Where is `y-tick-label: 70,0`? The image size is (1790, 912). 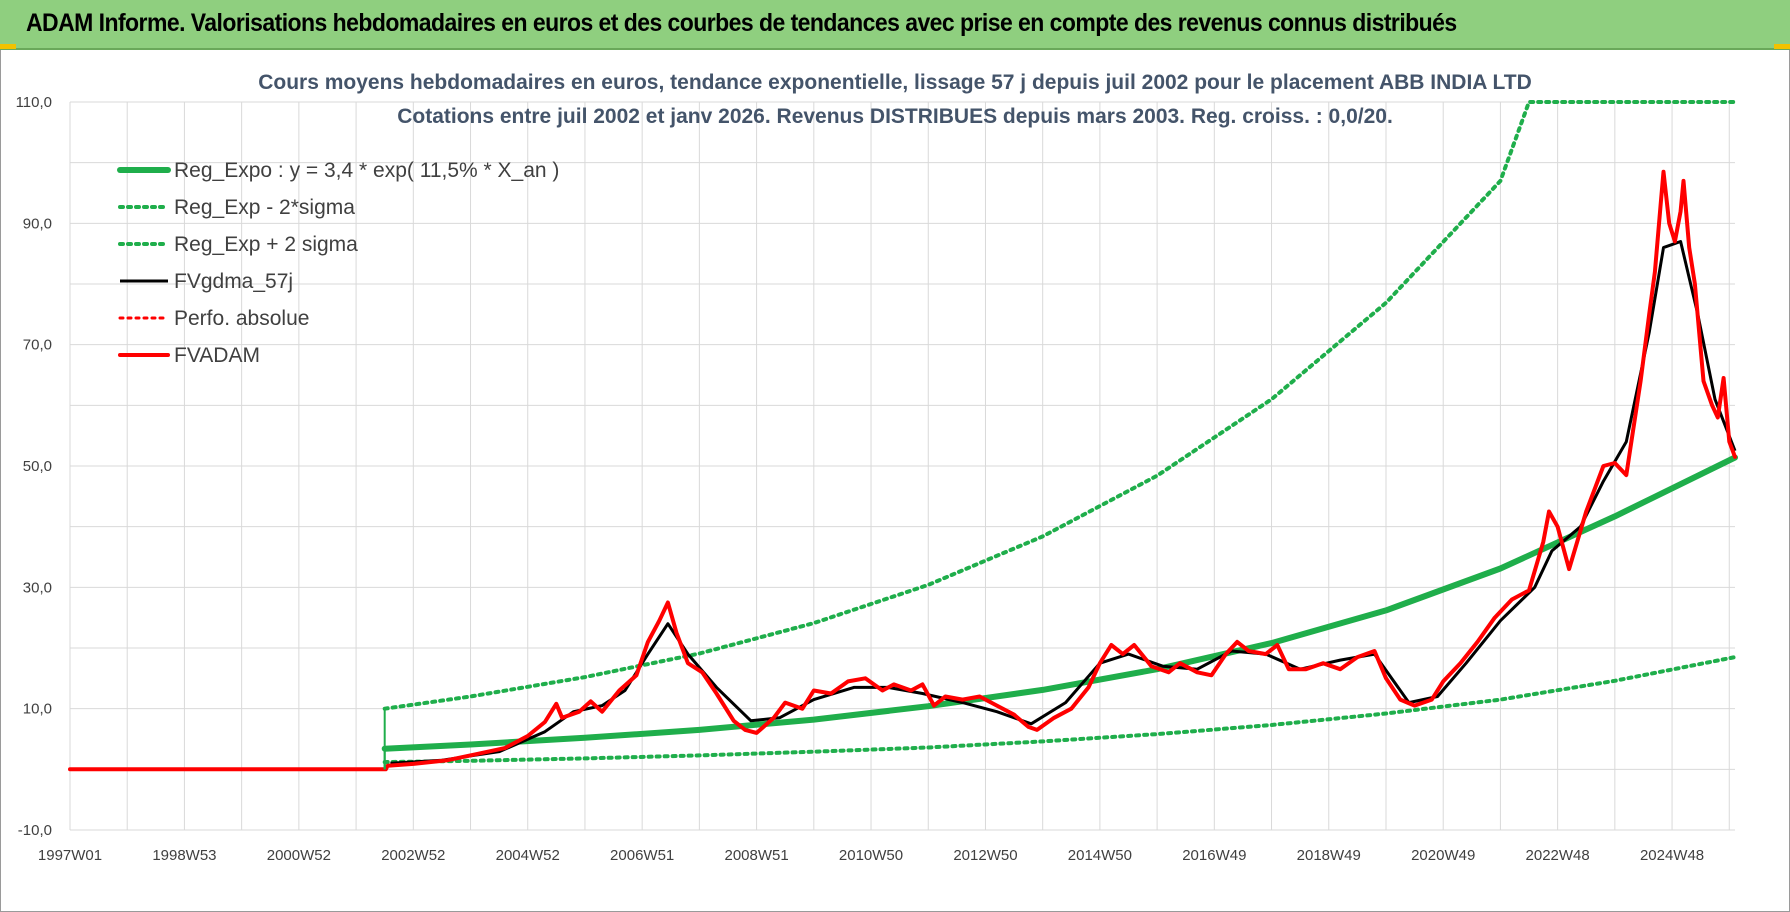
y-tick-label: 70,0 is located at coordinates (37, 345).